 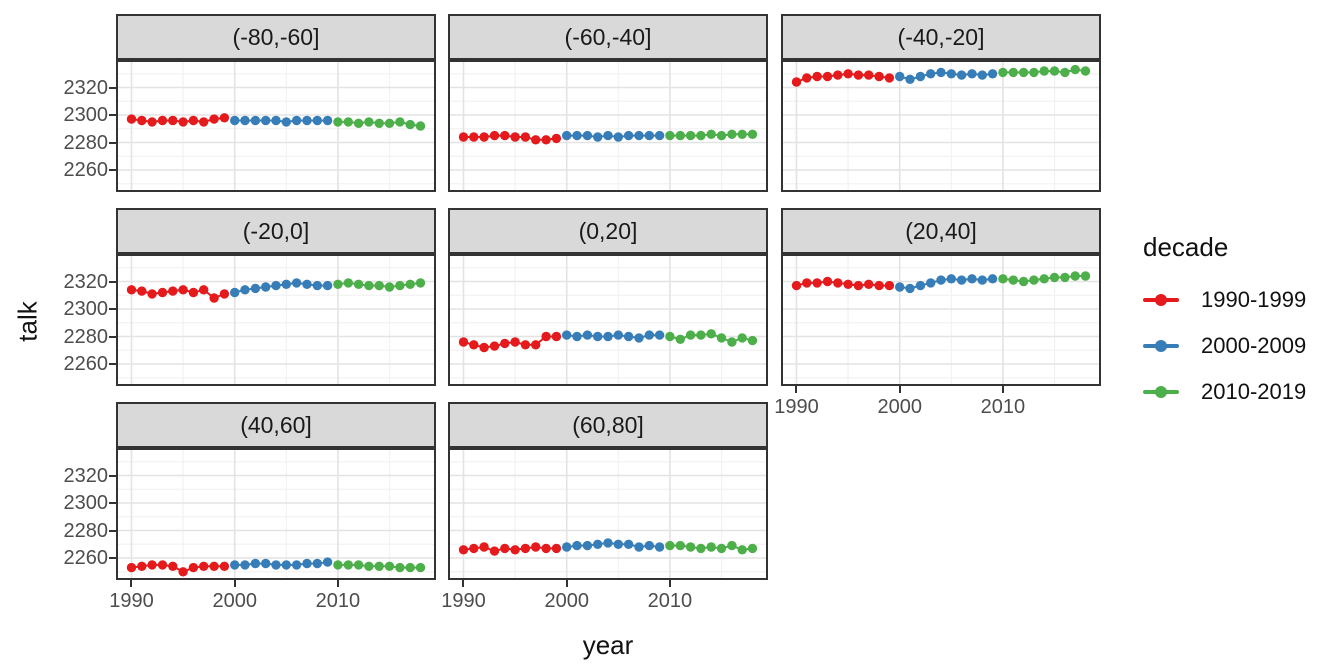 What do you see at coordinates (276, 424) in the screenshot?
I see `facet-strip-label: (40,60]` at bounding box center [276, 424].